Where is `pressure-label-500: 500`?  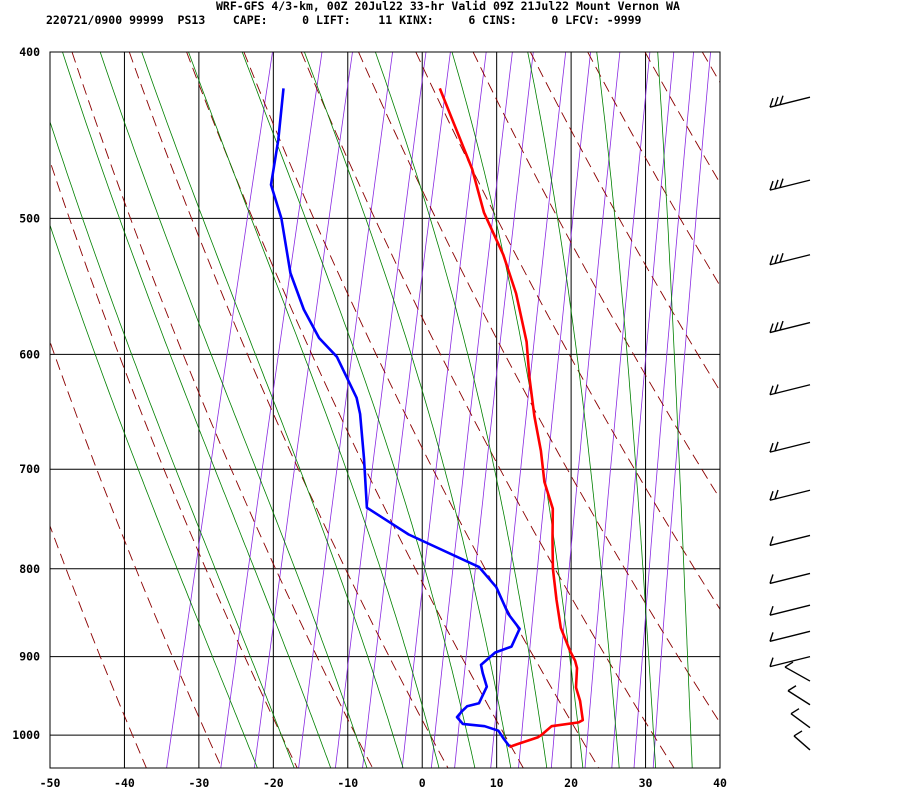
pressure-label-500: 500 is located at coordinates (29, 218).